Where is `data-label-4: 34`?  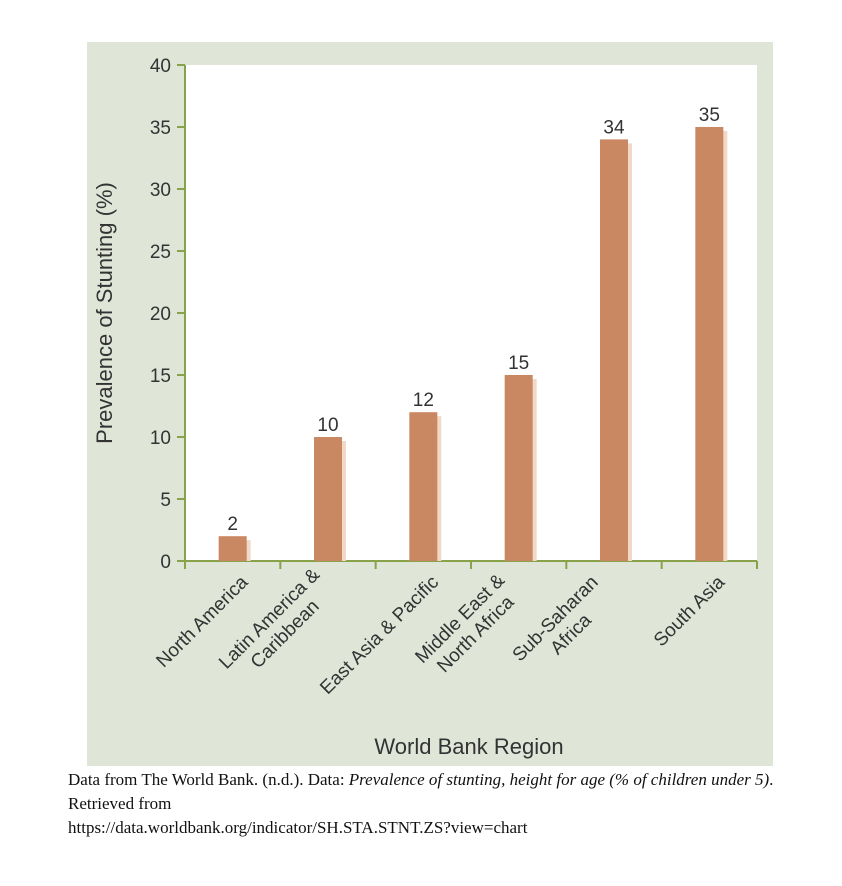 data-label-4: 34 is located at coordinates (614, 127).